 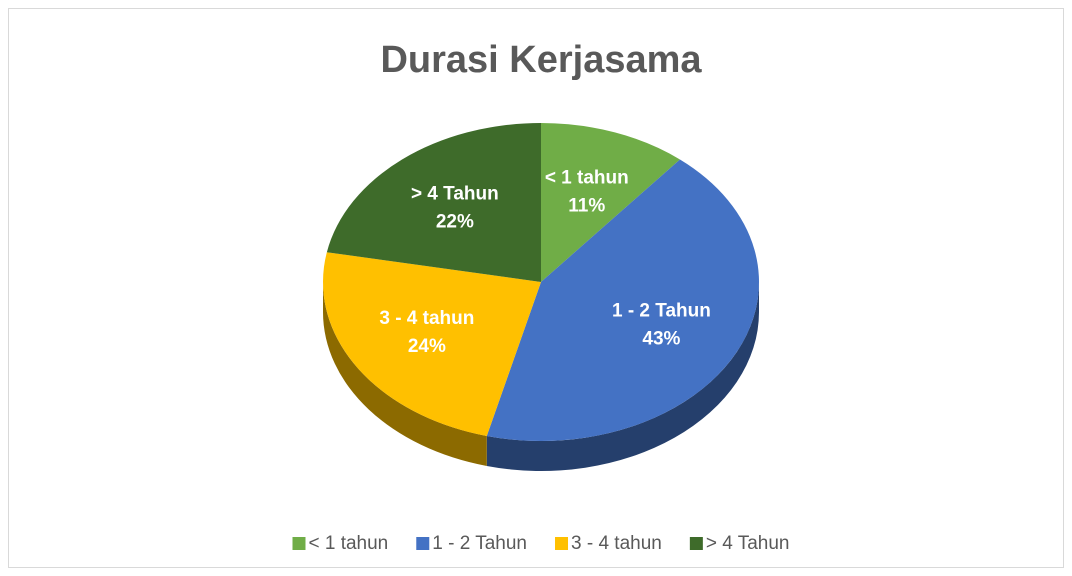 What do you see at coordinates (426, 318) in the screenshot?
I see `data-label-name: 3 - 4 tahun` at bounding box center [426, 318].